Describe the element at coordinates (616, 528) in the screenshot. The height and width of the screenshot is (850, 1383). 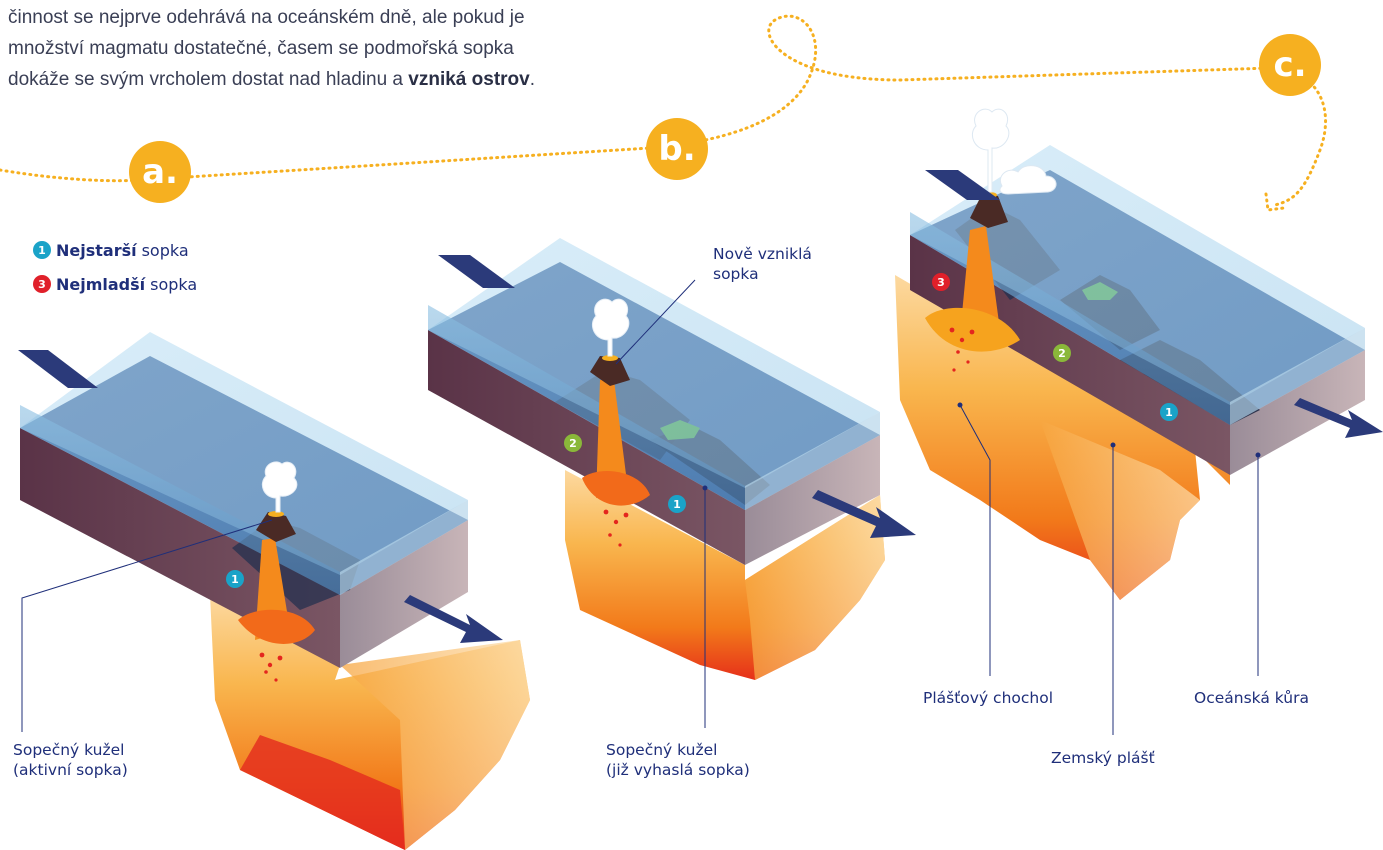
I see `magma-drops-b` at that location.